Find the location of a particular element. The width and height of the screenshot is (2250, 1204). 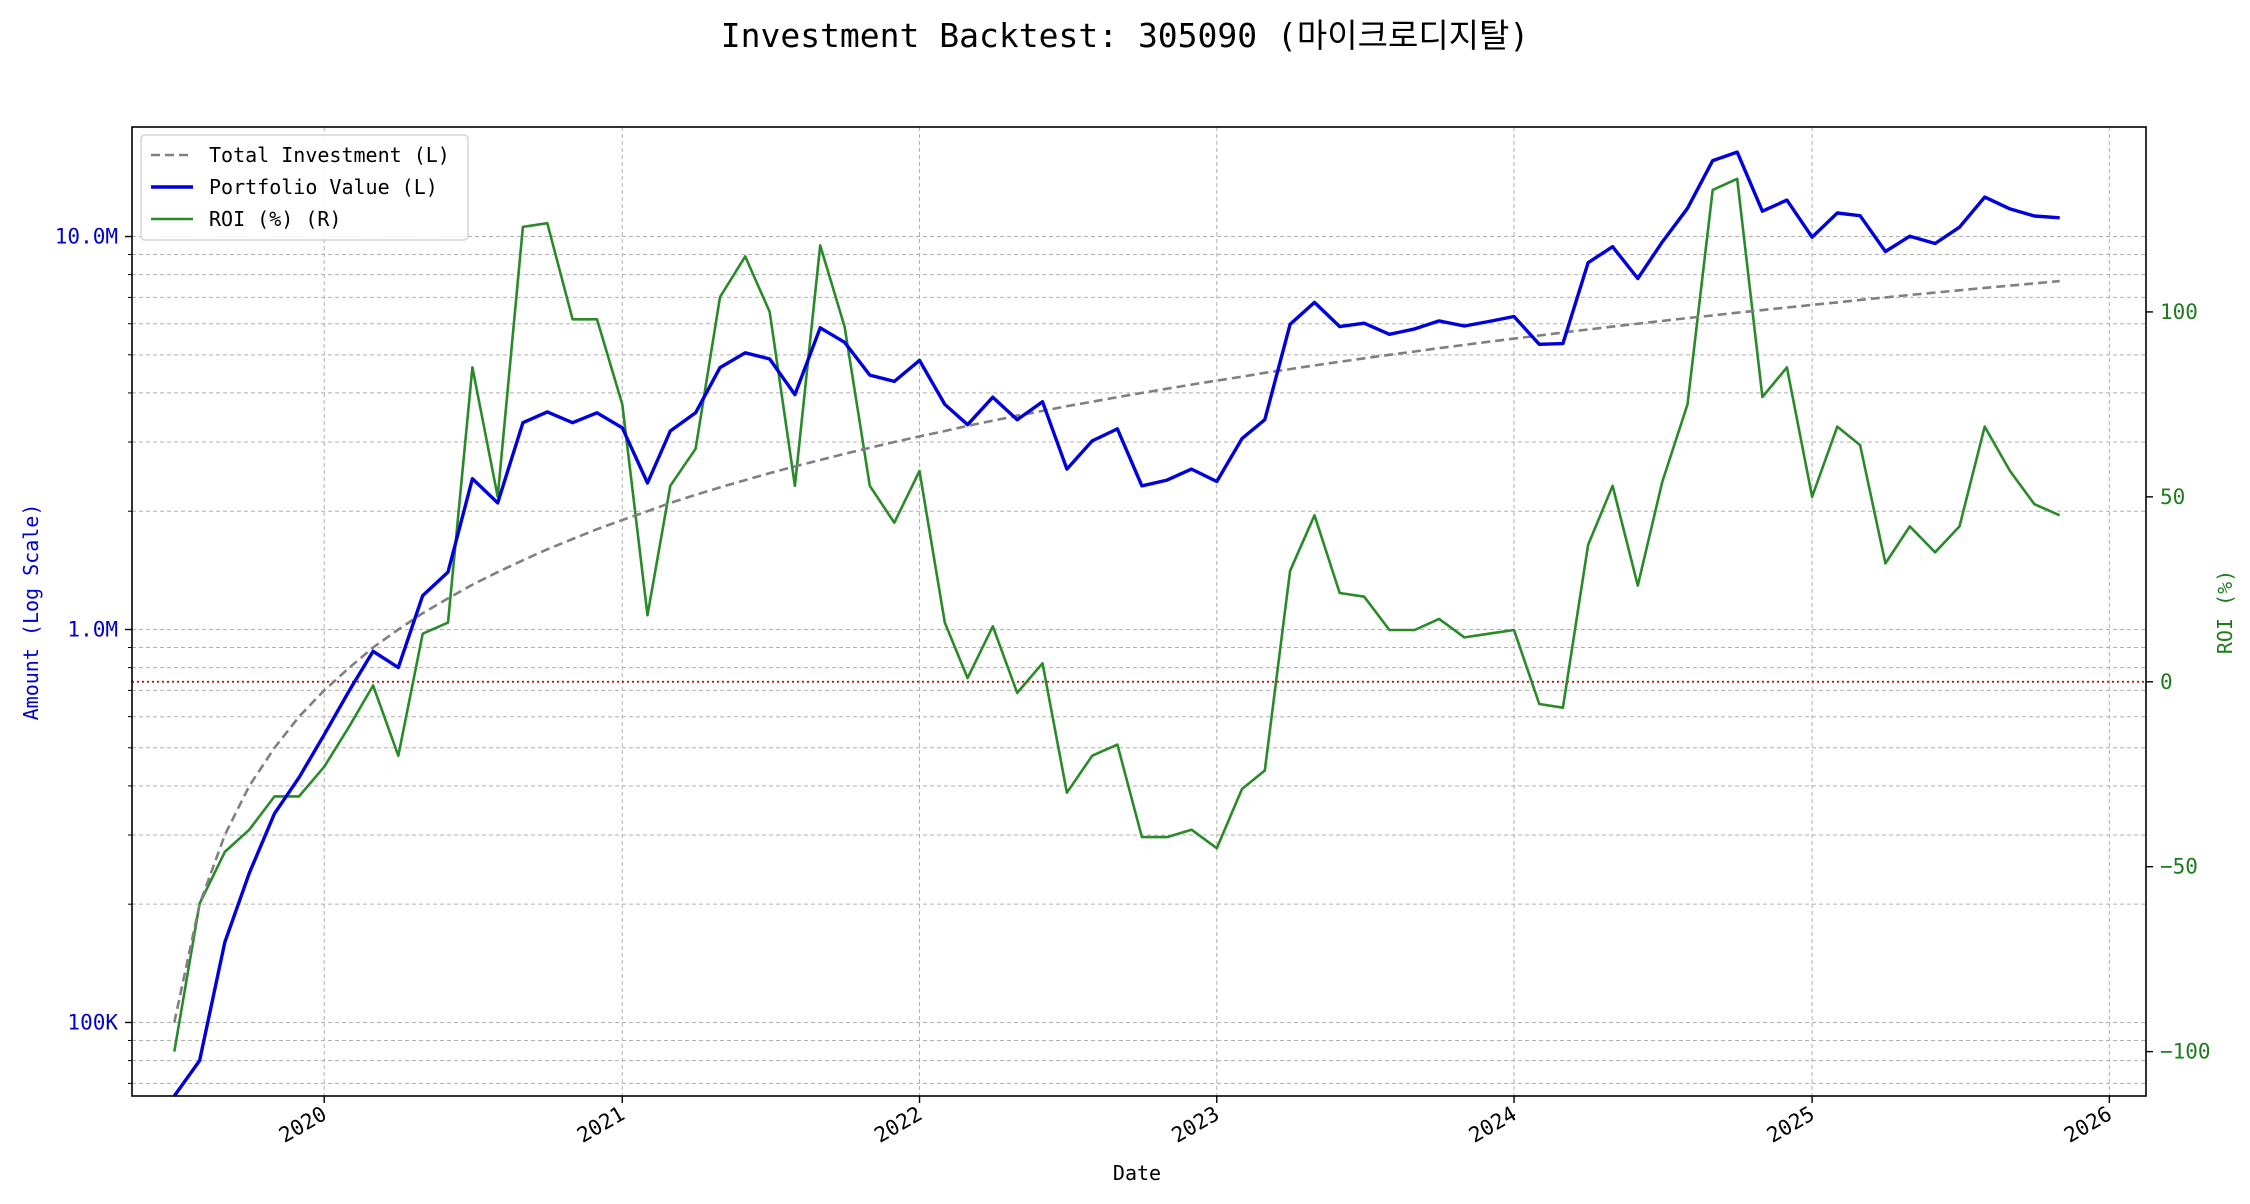

chart-title: Investment Backtest: 305090 (마이크로디지탈) is located at coordinates (1125, 35).